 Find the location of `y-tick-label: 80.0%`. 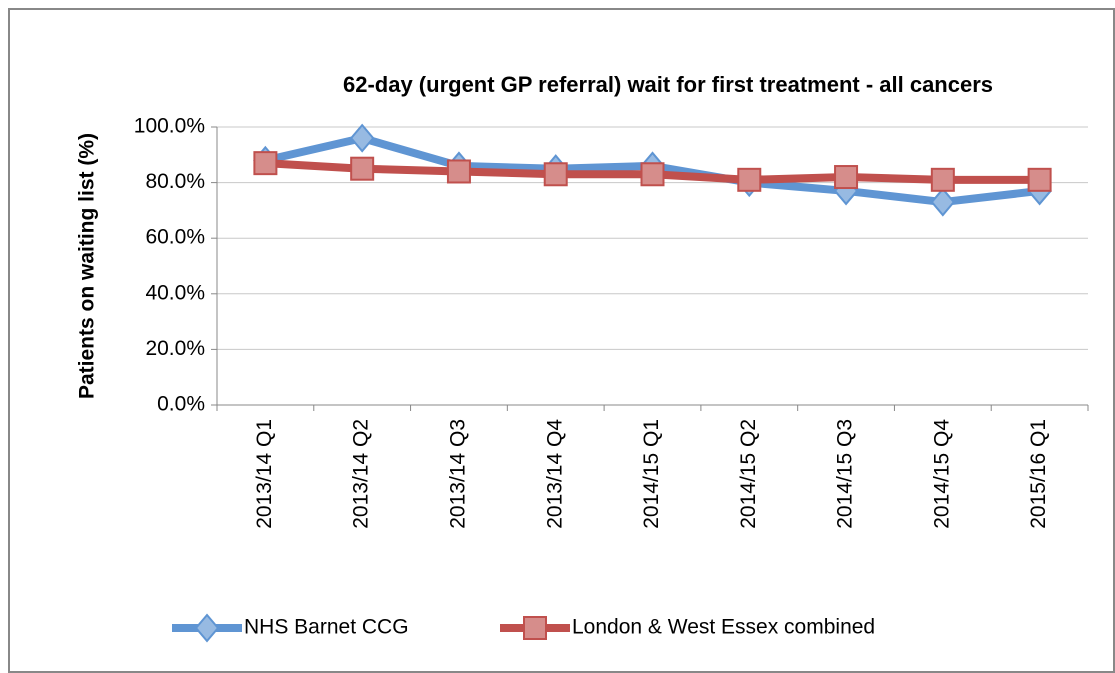

y-tick-label: 80.0% is located at coordinates (175, 181).